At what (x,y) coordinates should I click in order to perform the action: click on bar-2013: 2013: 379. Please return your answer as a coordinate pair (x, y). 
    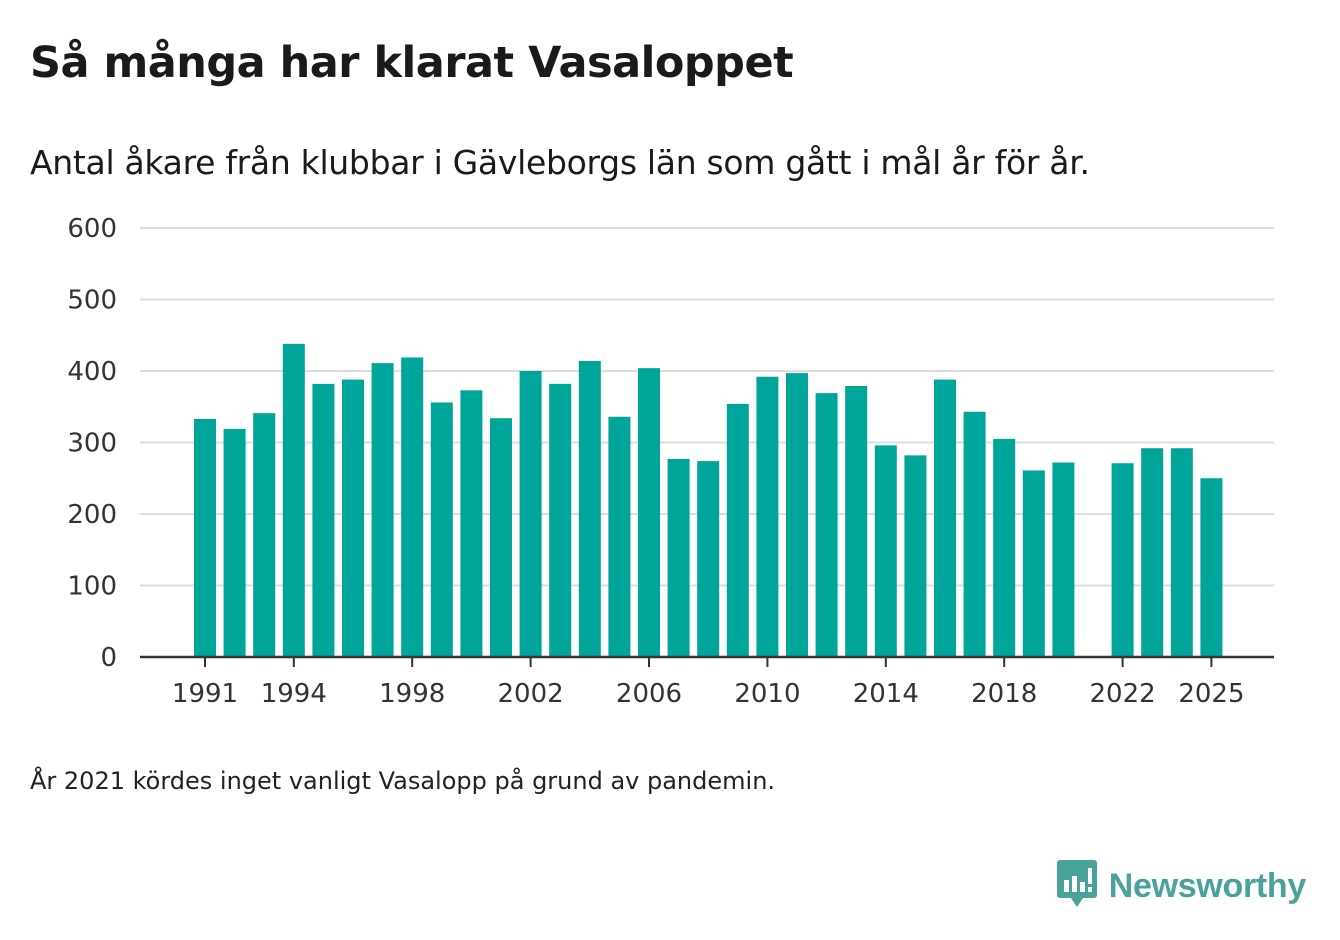
    Looking at the image, I should click on (856, 521).